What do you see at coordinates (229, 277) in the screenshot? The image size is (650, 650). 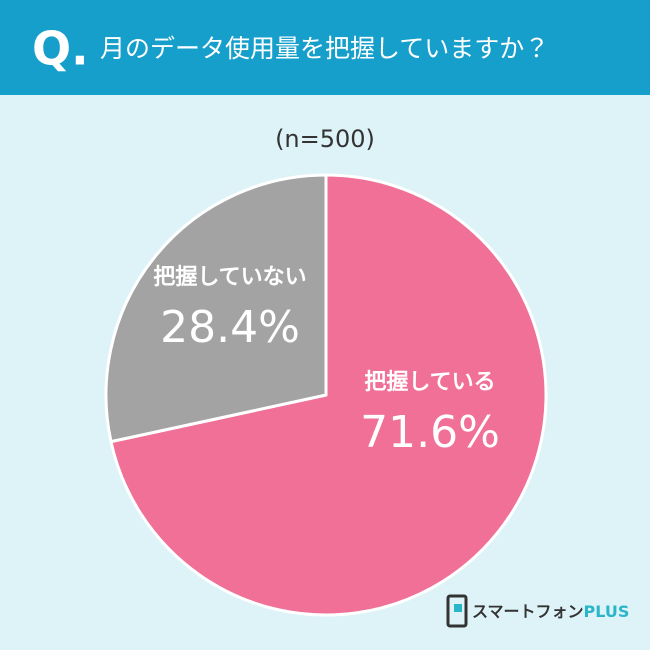 I see `slice-label: 把握していない` at bounding box center [229, 277].